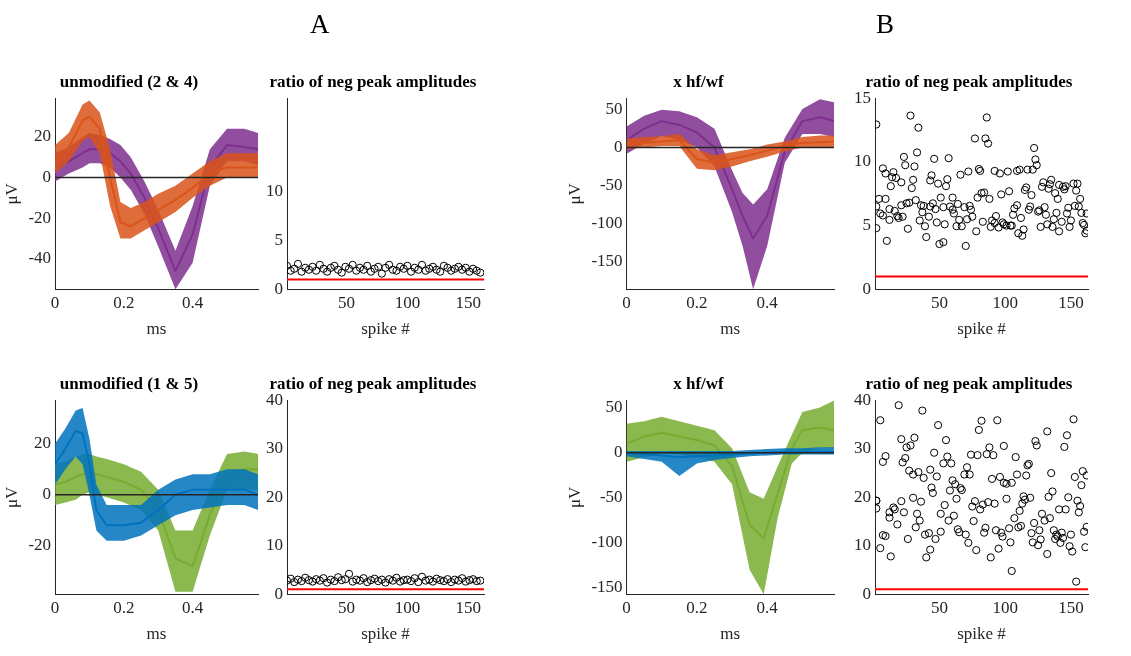  What do you see at coordinates (614, 407) in the screenshot?
I see `y-tick-label: 50` at bounding box center [614, 407].